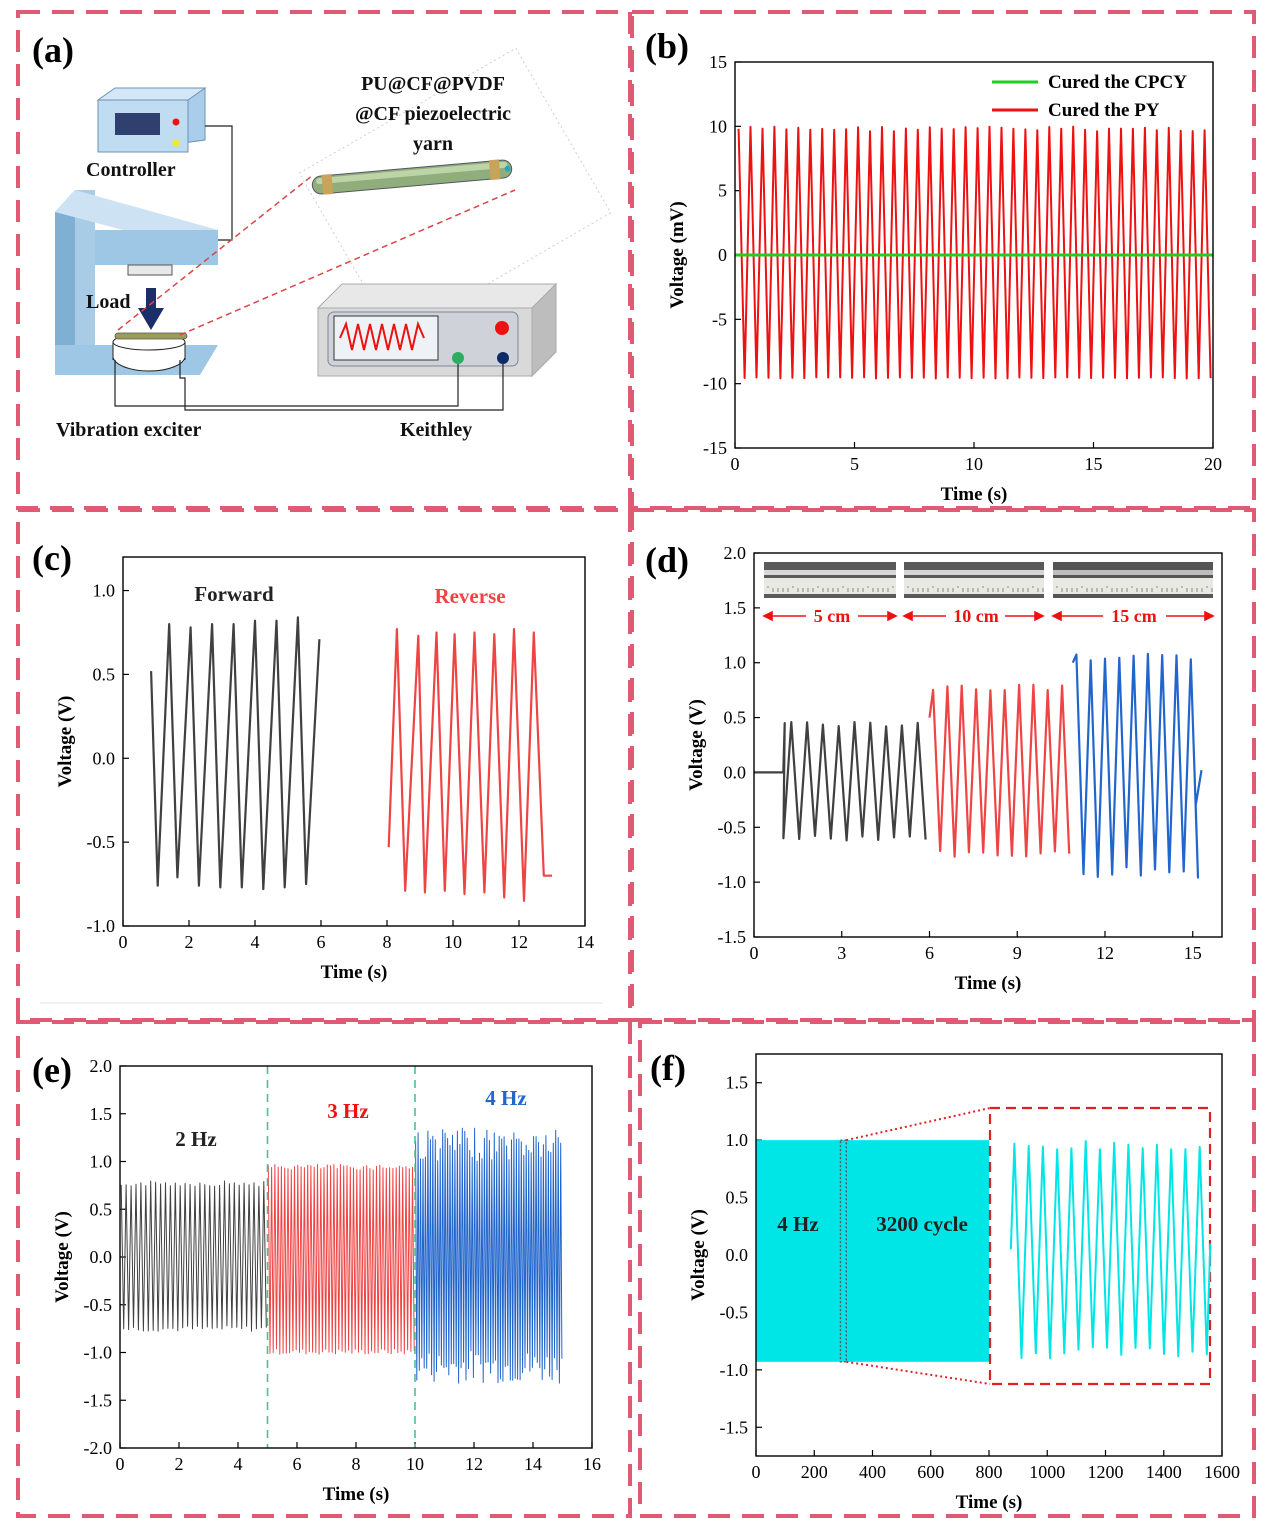 The width and height of the screenshot is (1269, 1528). I want to click on series-line-10cm, so click(999, 770).